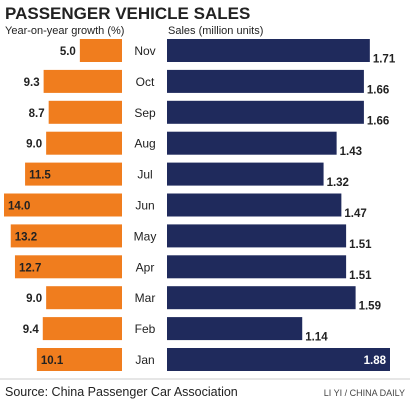 Image resolution: width=410 pixels, height=410 pixels. Describe the element at coordinates (40, 176) in the screenshot. I see `growth-value-label-jul: 11.5` at that location.